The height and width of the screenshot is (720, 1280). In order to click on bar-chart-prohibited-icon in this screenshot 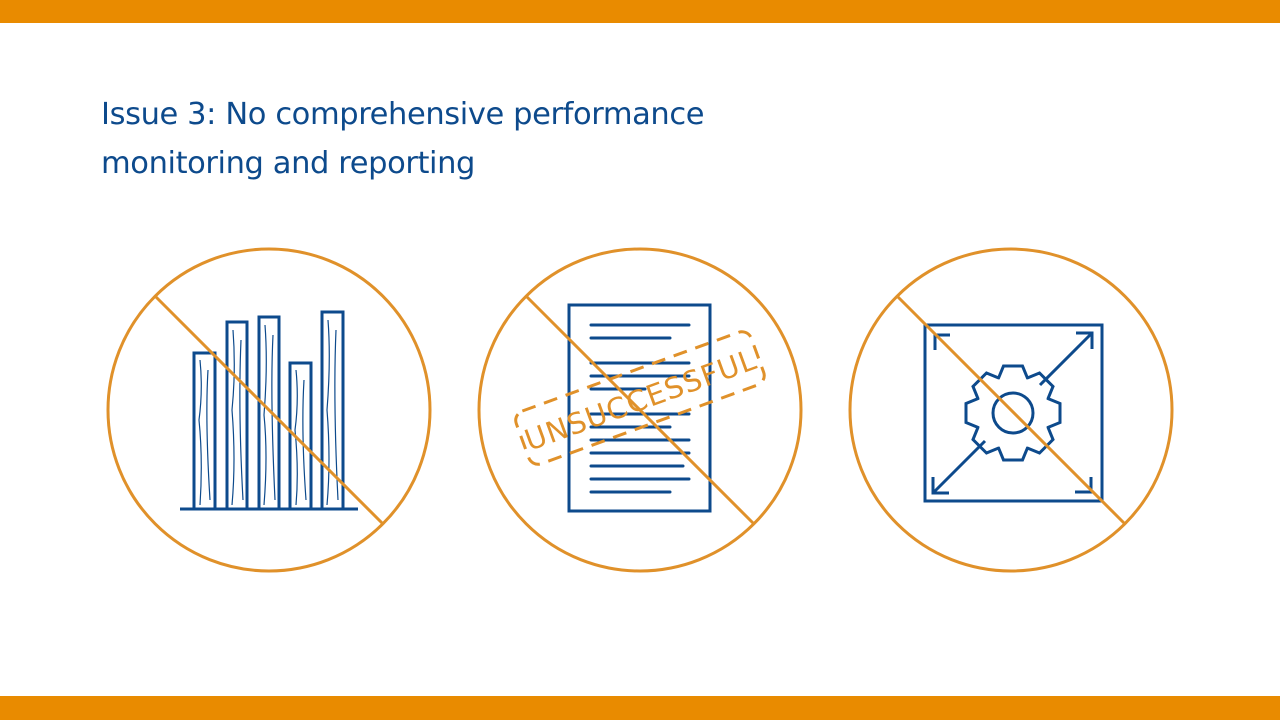, I will do `click(269, 410)`.